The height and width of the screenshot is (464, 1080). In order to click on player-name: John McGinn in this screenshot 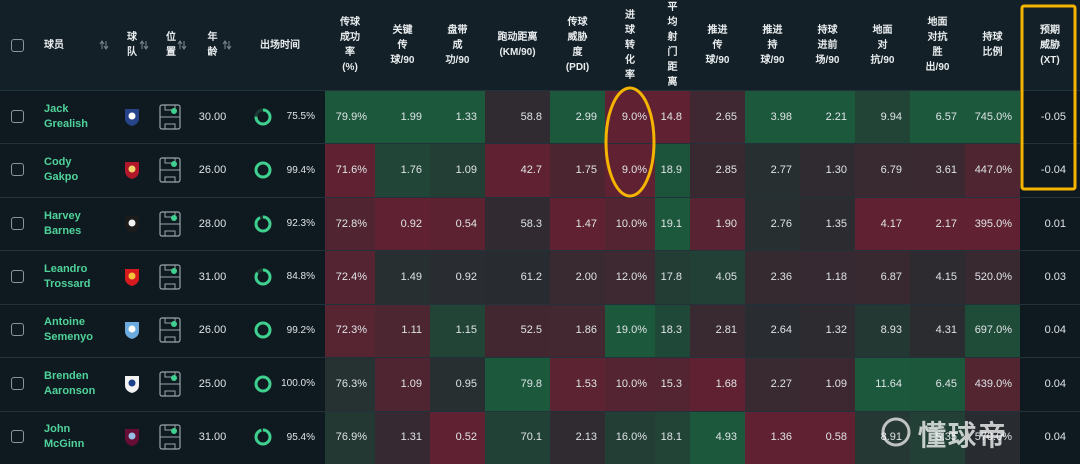, I will do `click(64, 437)`.